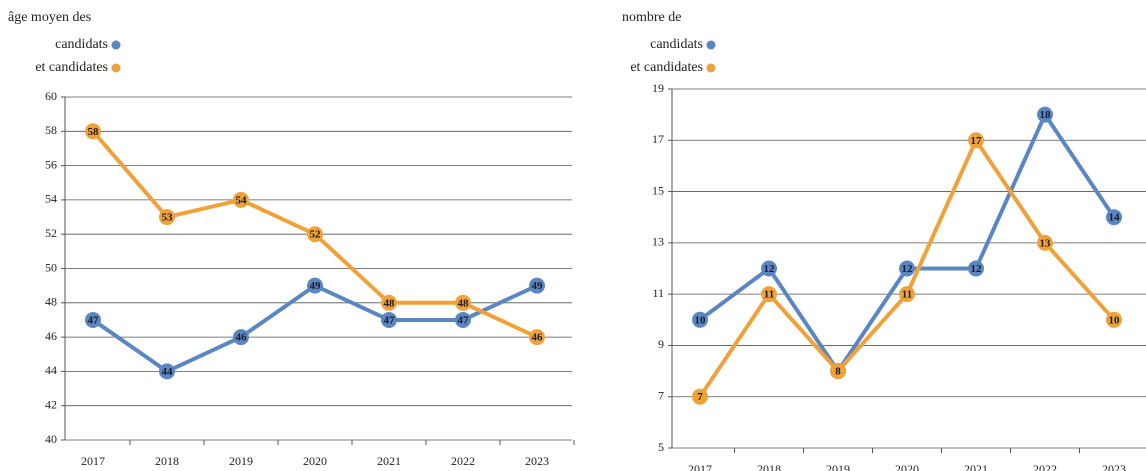  Describe the element at coordinates (51, 233) in the screenshot. I see `y-tick-label: 52` at that location.